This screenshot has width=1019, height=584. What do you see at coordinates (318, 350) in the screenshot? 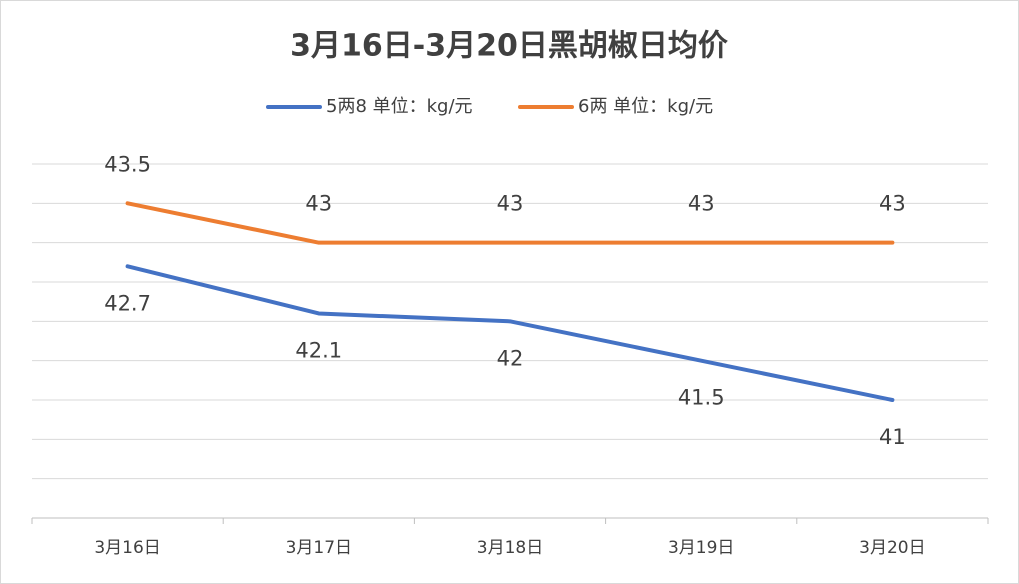
I see `data-label: 42.1` at bounding box center [318, 350].